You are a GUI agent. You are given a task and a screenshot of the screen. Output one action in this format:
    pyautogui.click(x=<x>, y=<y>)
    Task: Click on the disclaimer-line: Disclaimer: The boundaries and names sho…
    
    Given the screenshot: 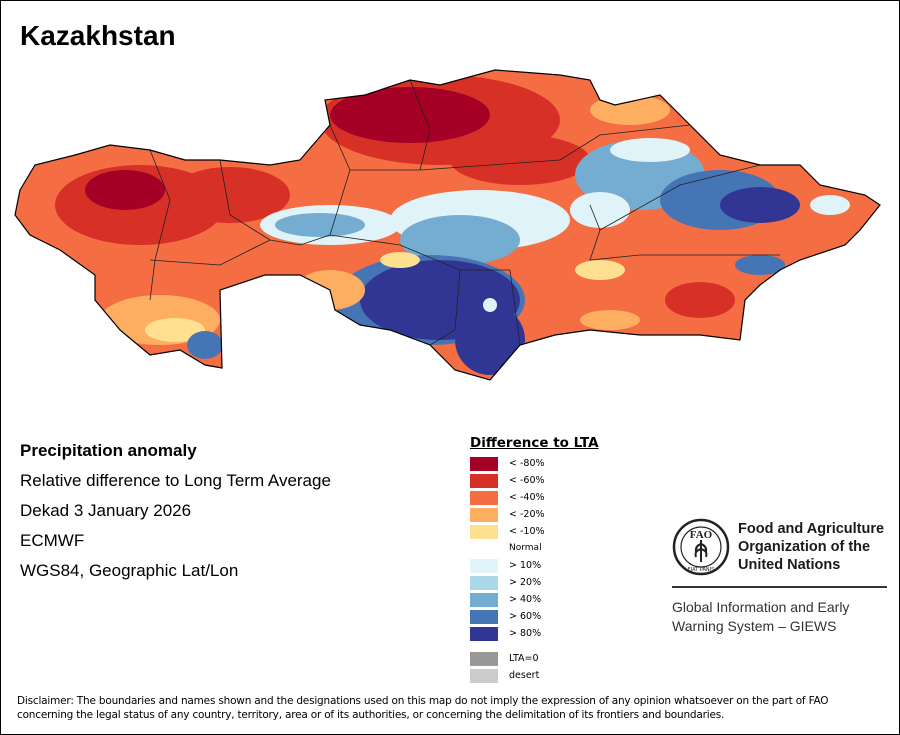 What is the action you would take?
    pyautogui.click(x=423, y=701)
    